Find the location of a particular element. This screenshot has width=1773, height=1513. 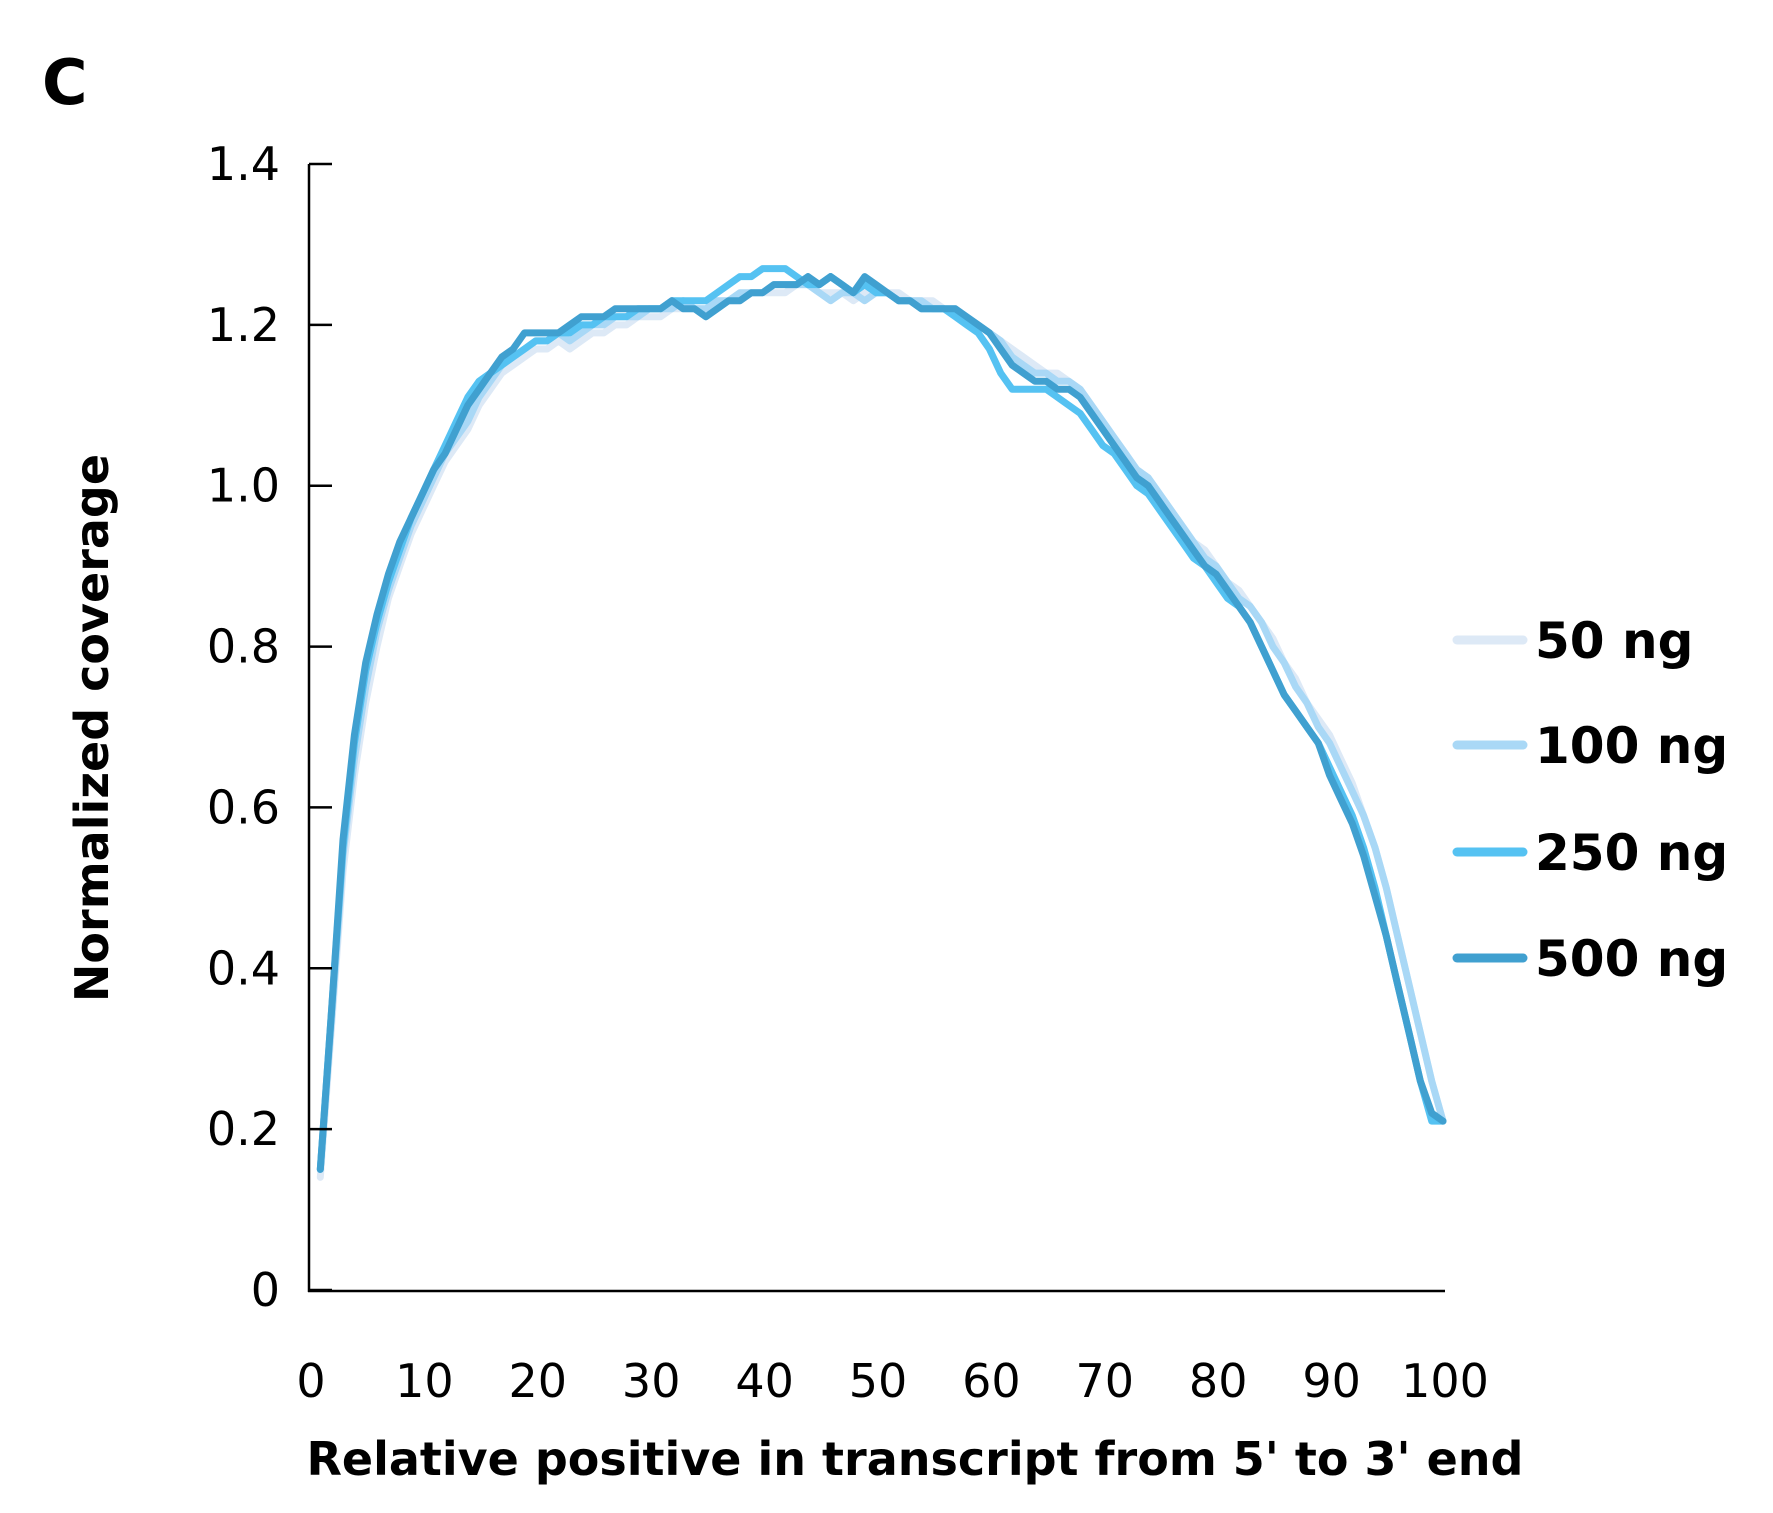

x-tick-label: 60 is located at coordinates (991, 1381).